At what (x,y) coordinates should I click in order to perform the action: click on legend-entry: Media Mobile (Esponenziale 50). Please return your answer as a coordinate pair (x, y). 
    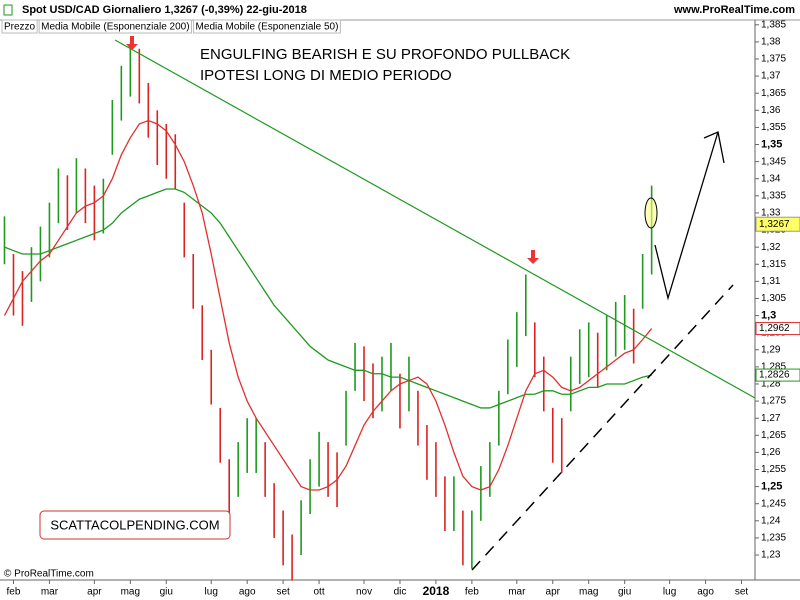
    Looking at the image, I should click on (267, 27).